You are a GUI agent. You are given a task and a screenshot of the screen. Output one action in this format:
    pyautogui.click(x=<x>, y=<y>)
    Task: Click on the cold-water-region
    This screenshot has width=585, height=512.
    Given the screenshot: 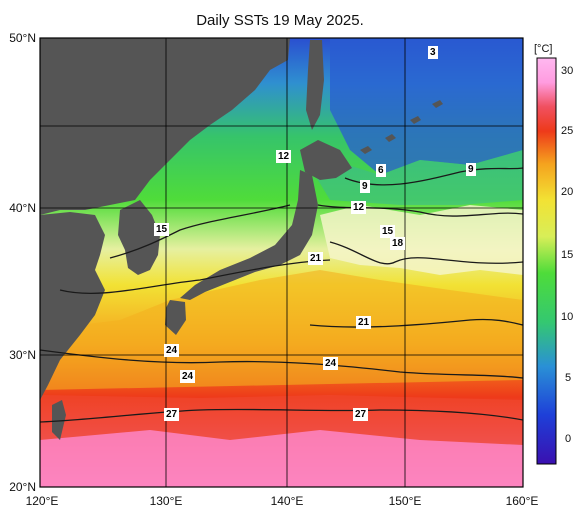 What is the action you would take?
    pyautogui.click(x=426, y=106)
    